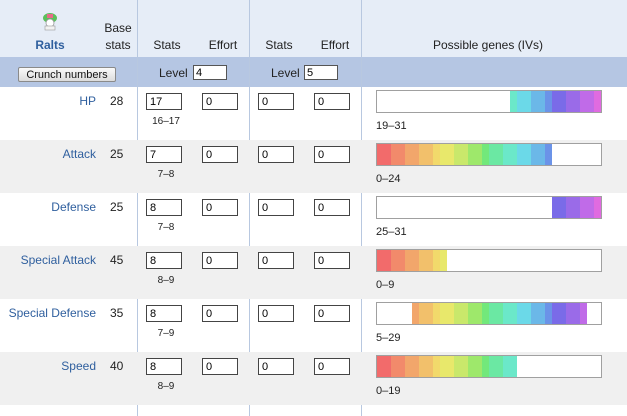  I want to click on genes-header: Possible genes (IVs), so click(488, 45).